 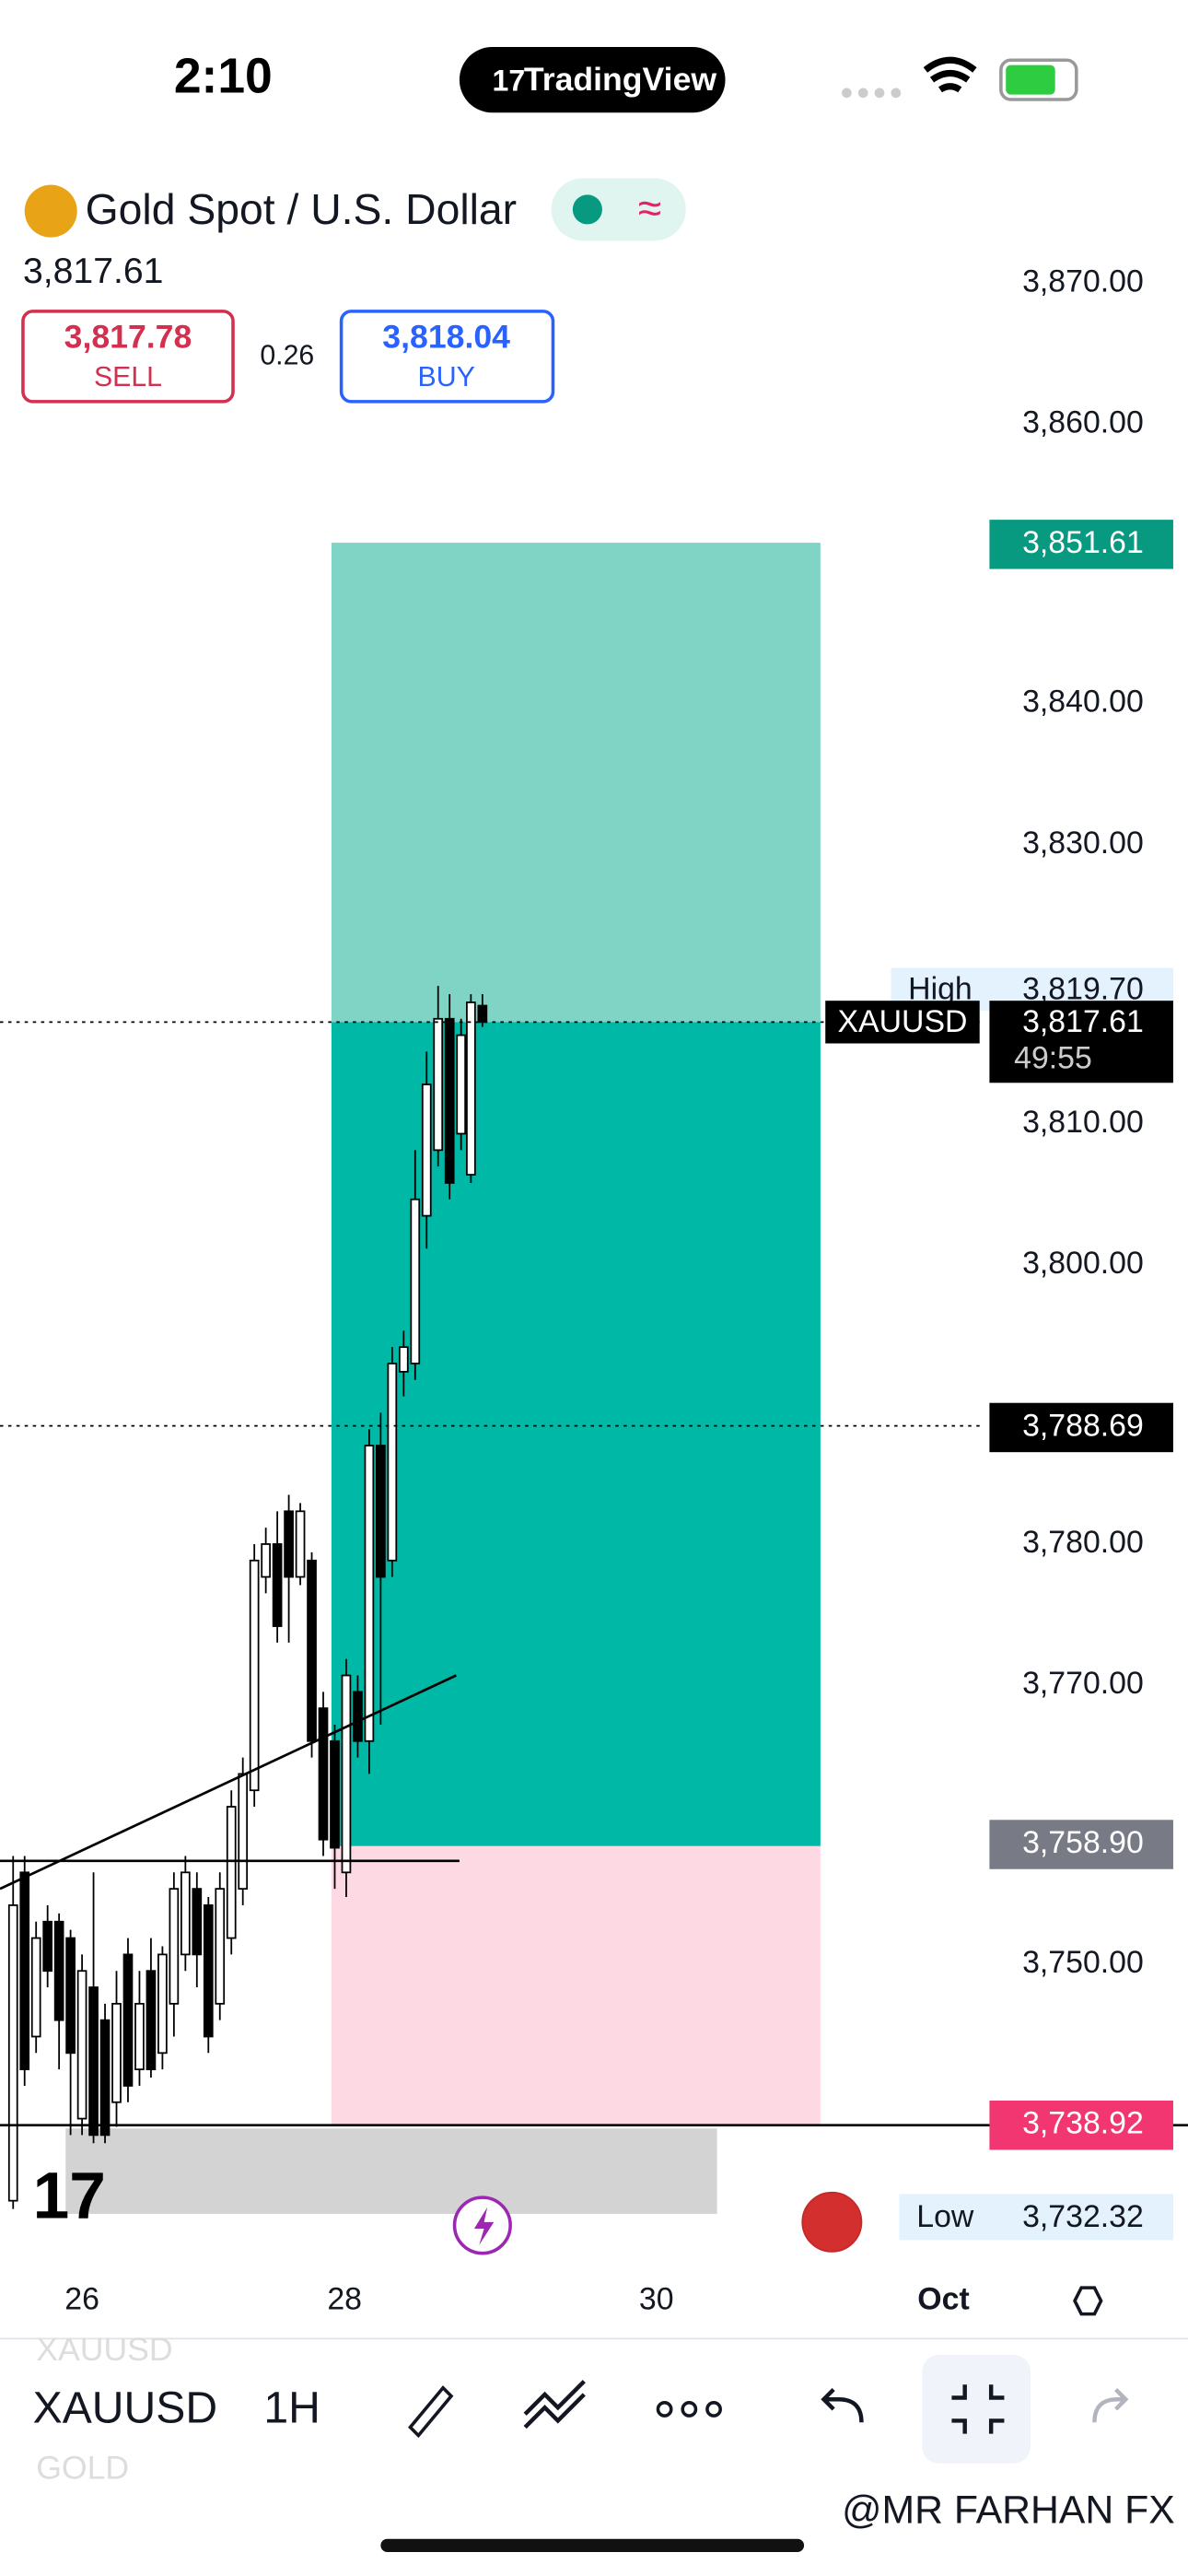 What do you see at coordinates (1083, 702) in the screenshot?
I see `price-label: 3,840.00` at bounding box center [1083, 702].